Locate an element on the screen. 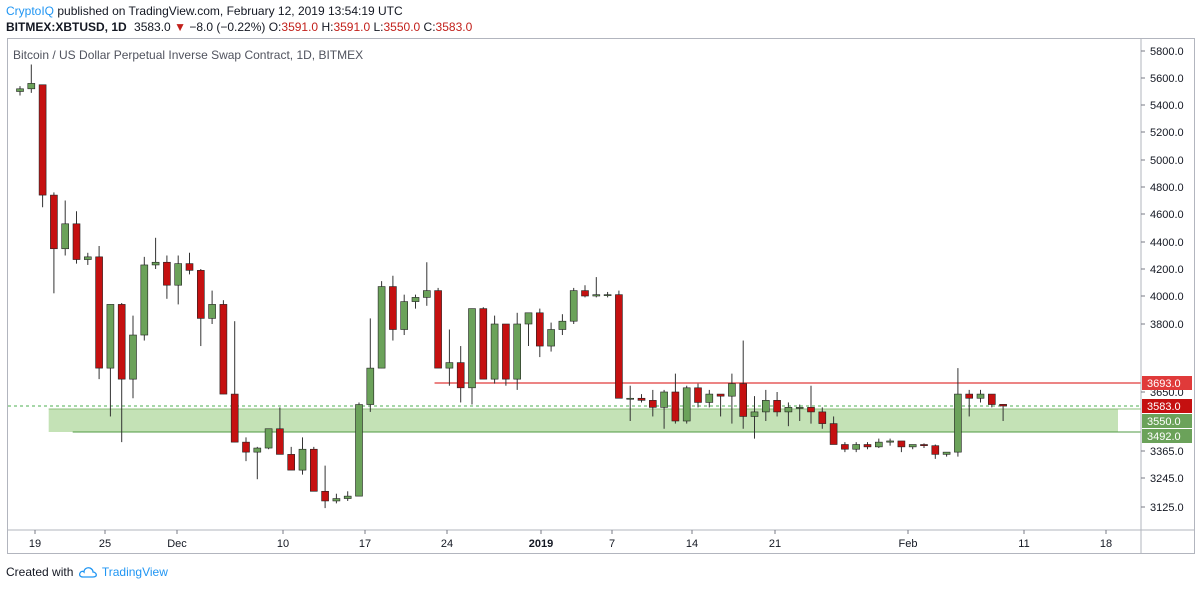 The width and height of the screenshot is (1200, 589). support-low-tag-text: 3492.0 is located at coordinates (1164, 437).